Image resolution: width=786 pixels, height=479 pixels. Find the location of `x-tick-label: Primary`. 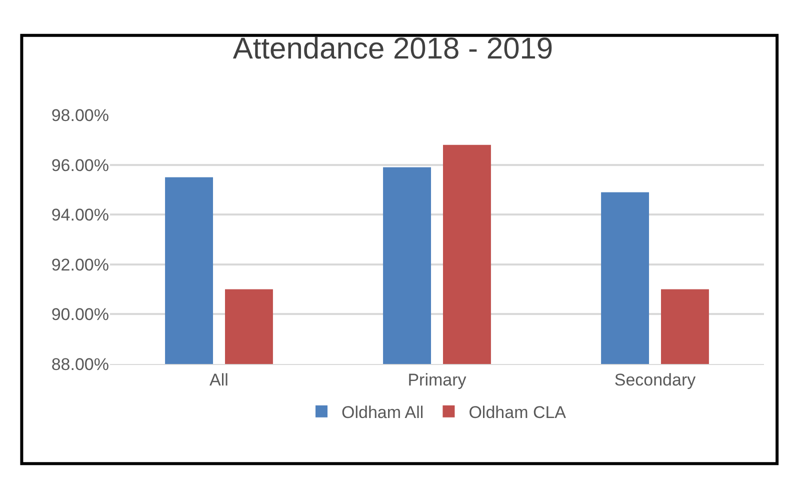

x-tick-label: Primary is located at coordinates (437, 380).